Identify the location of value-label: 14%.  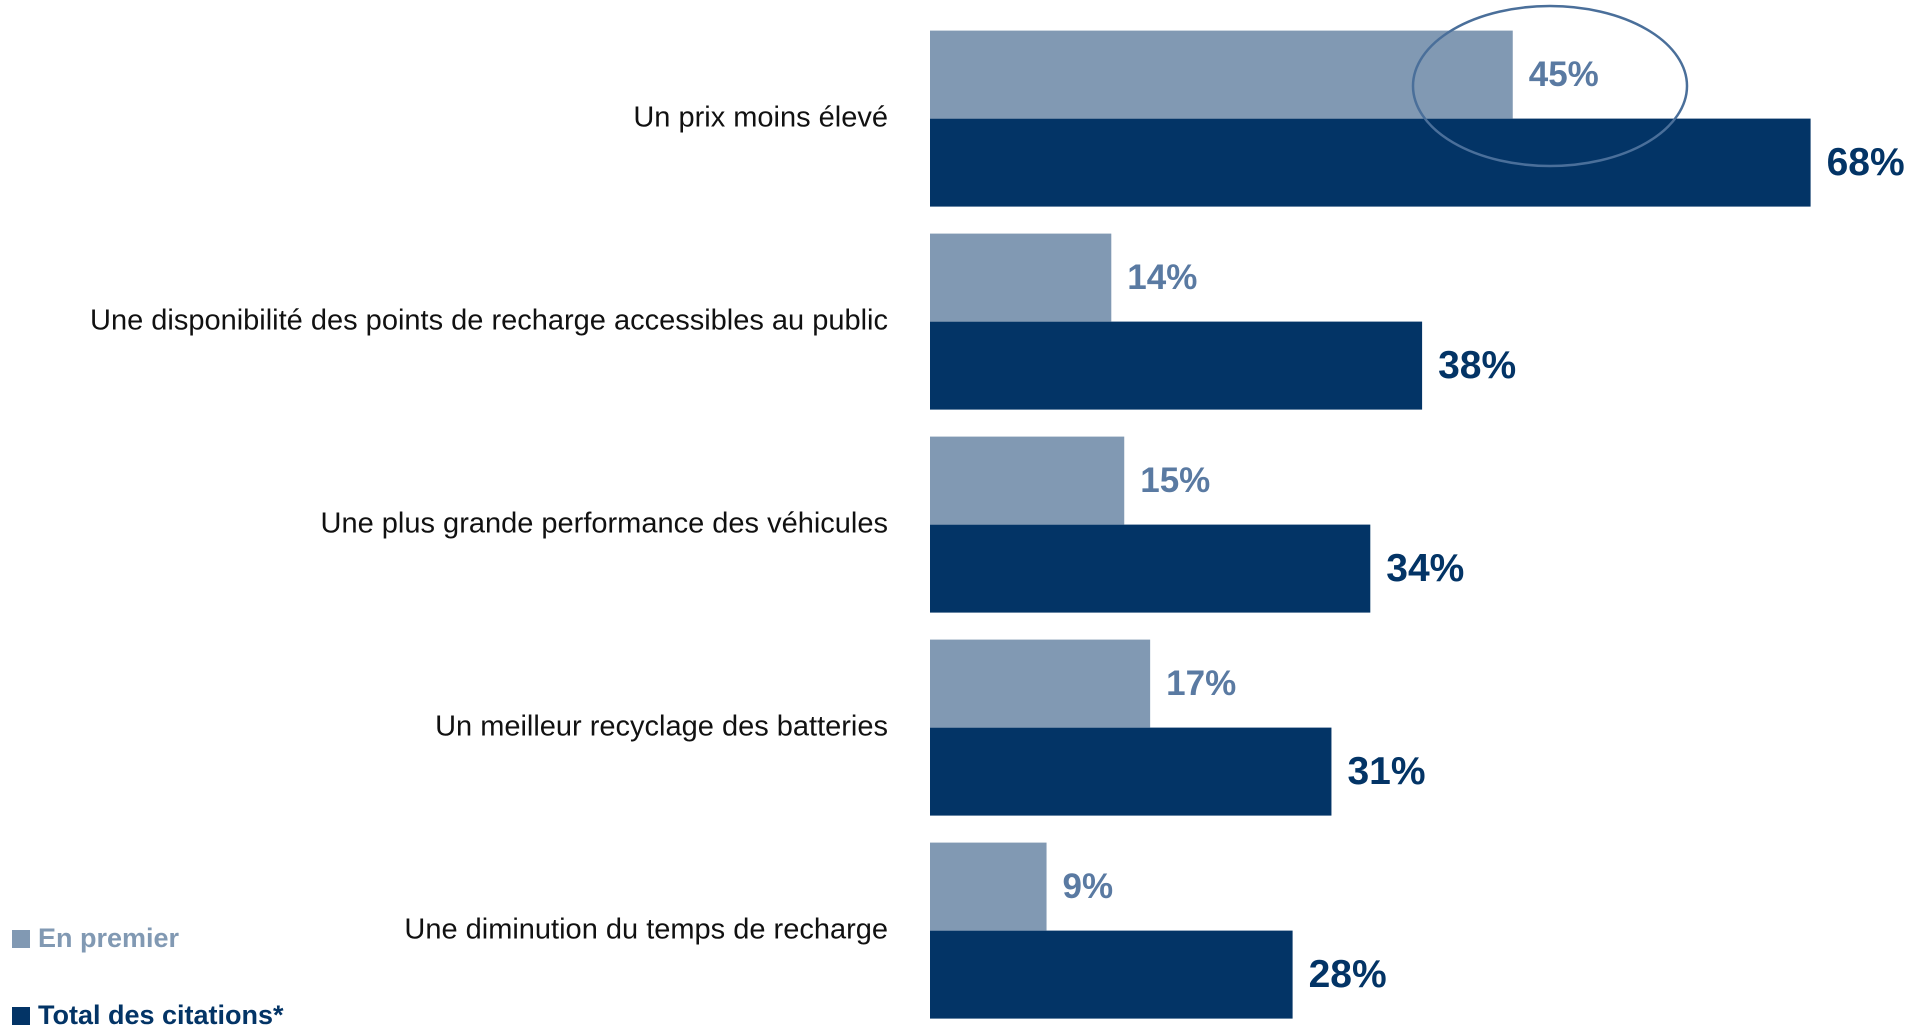
(1162, 277).